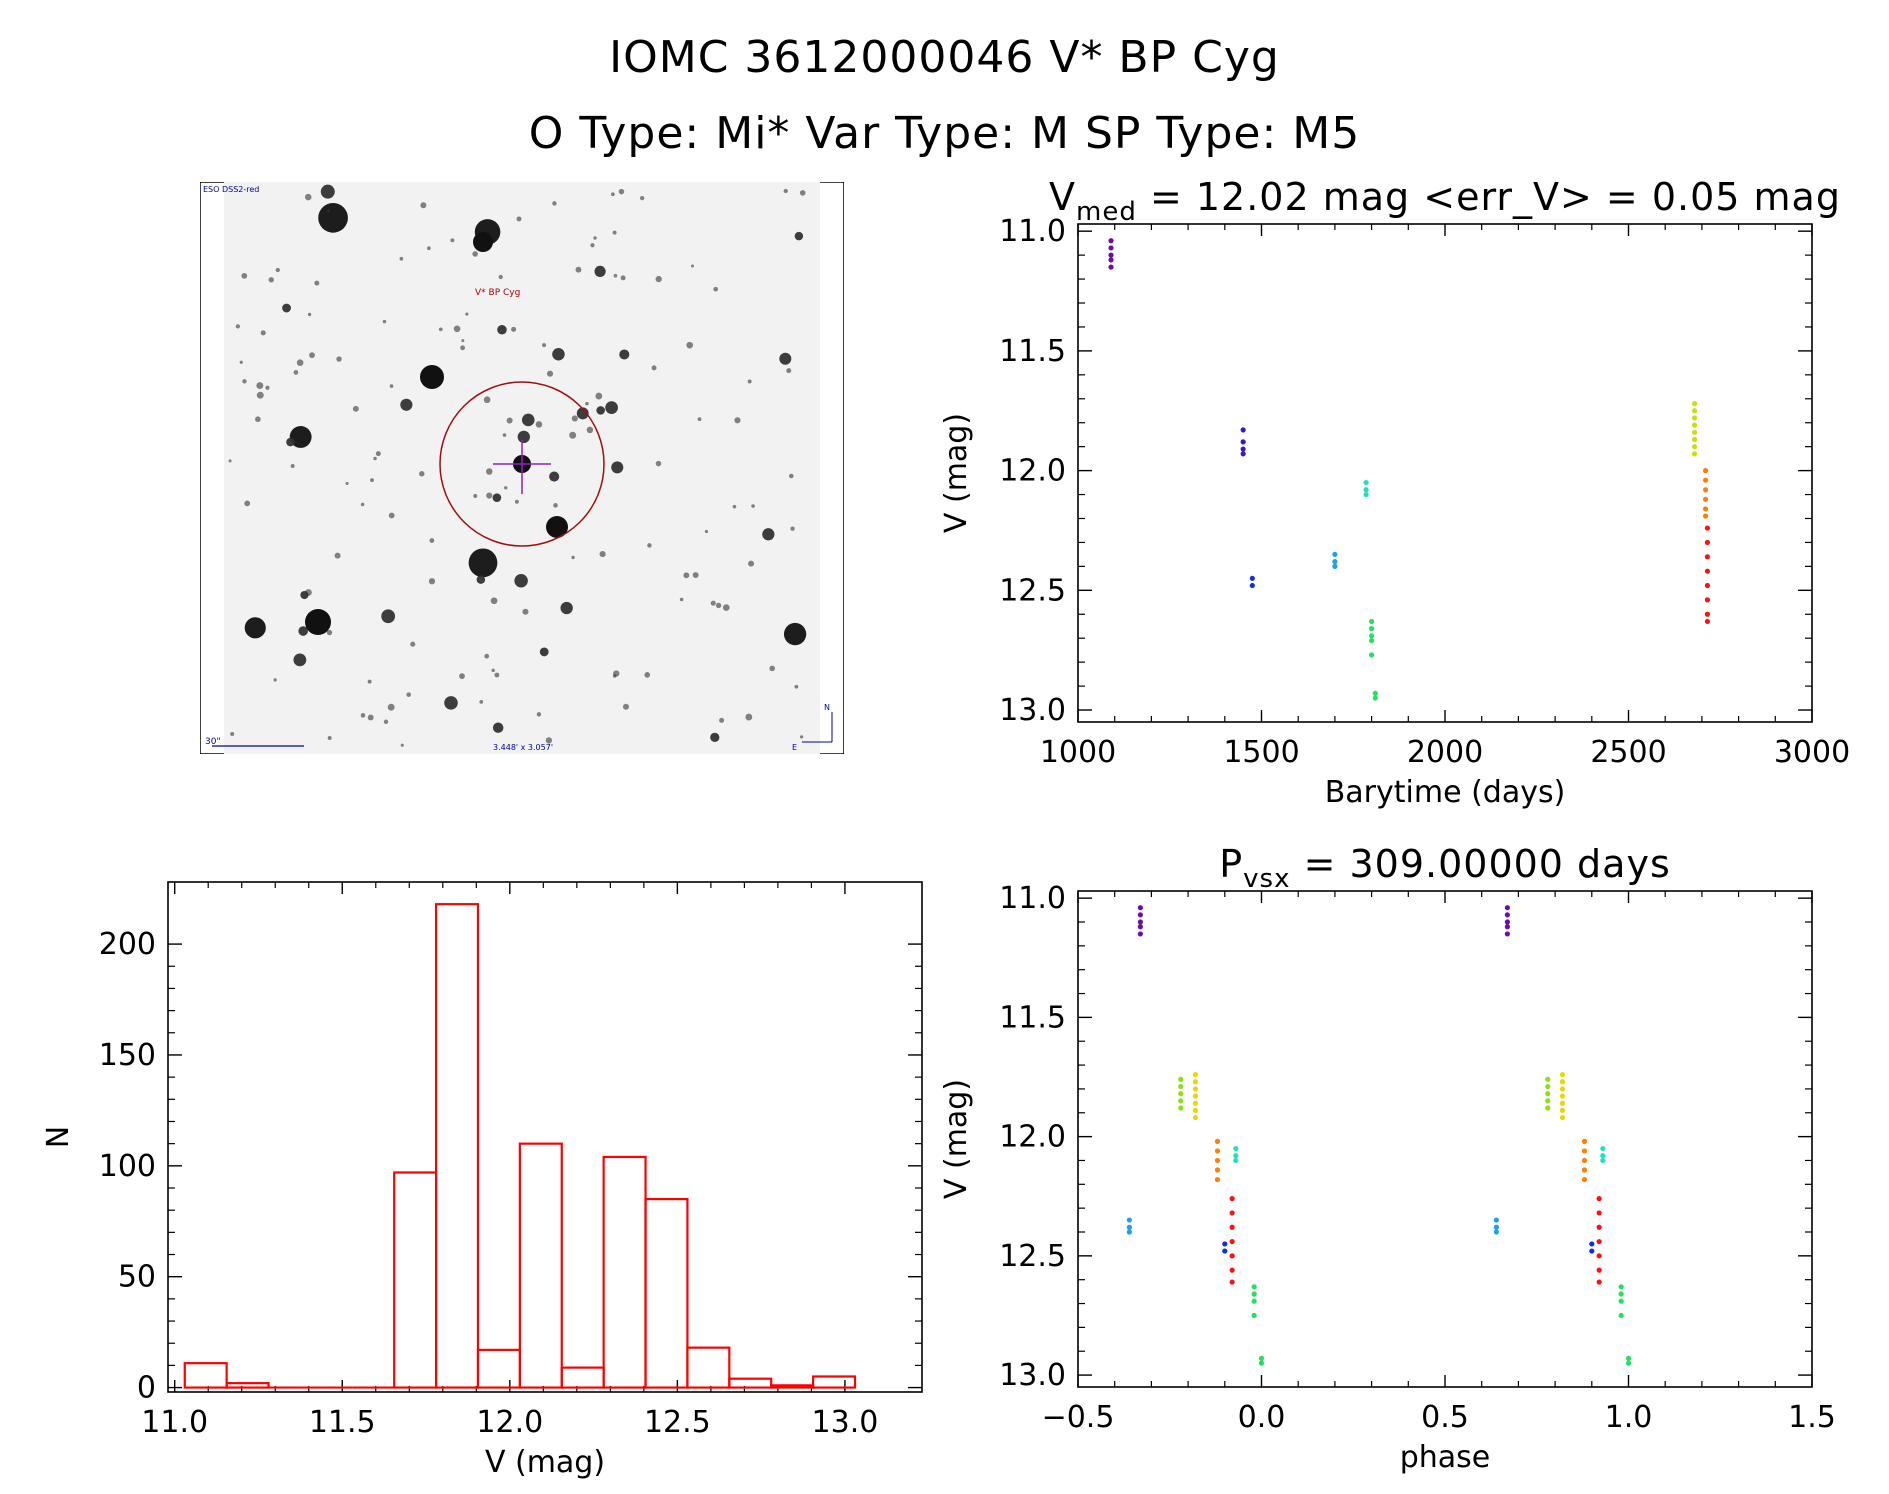  Describe the element at coordinates (1032, 1375) in the screenshot. I see `phased-ytick-label: 13.0` at that location.